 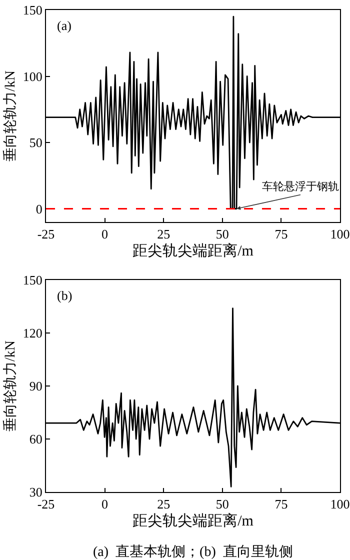 I want to click on annotation: (a), so click(x=64, y=25).